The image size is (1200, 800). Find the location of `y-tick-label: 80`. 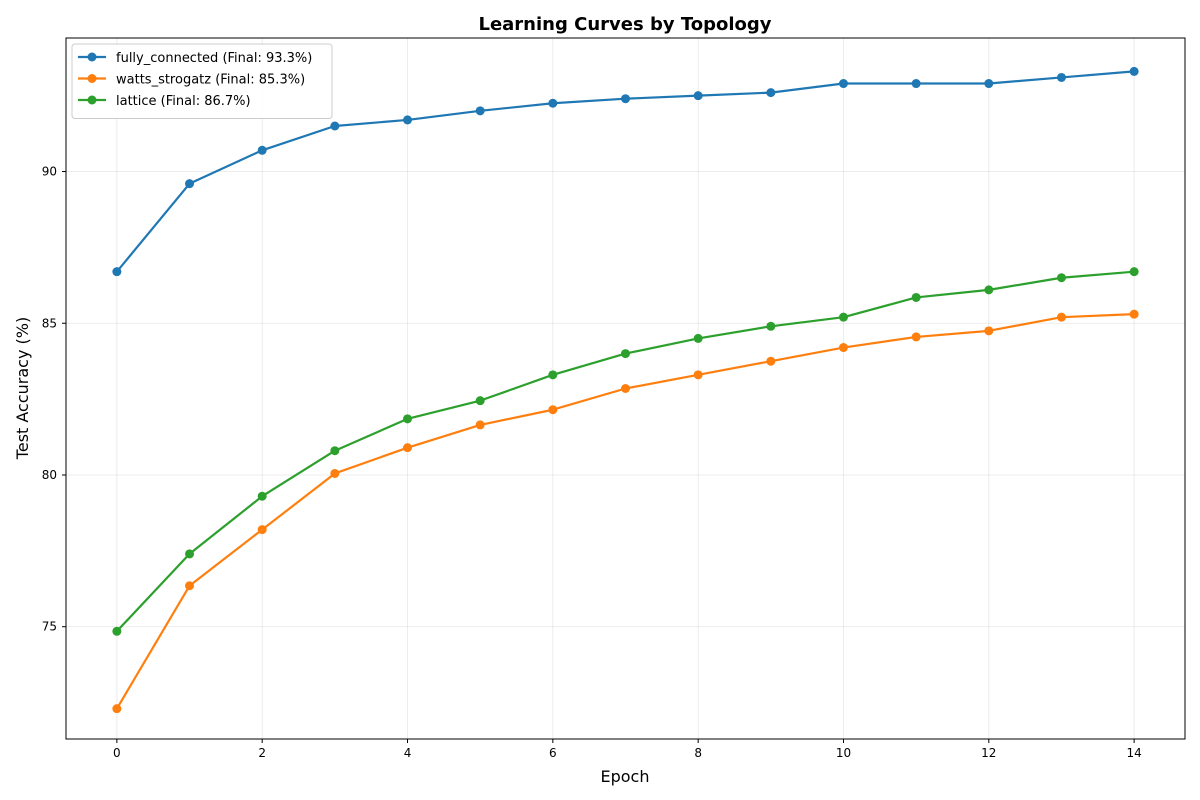

y-tick-label: 80 is located at coordinates (49, 475).